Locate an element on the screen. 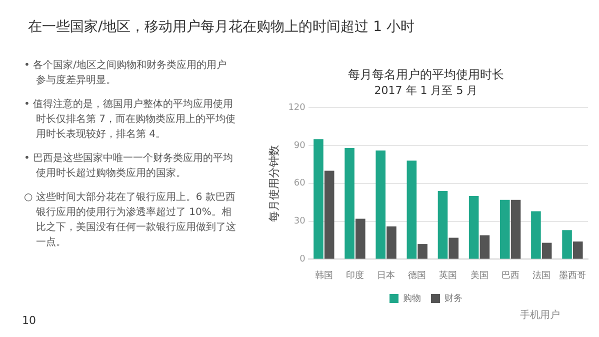  text: • 巴西是这些国家中唯一一个财务类应用的平均使用时长超过购物类应用的国家。 is located at coordinates (129, 166).